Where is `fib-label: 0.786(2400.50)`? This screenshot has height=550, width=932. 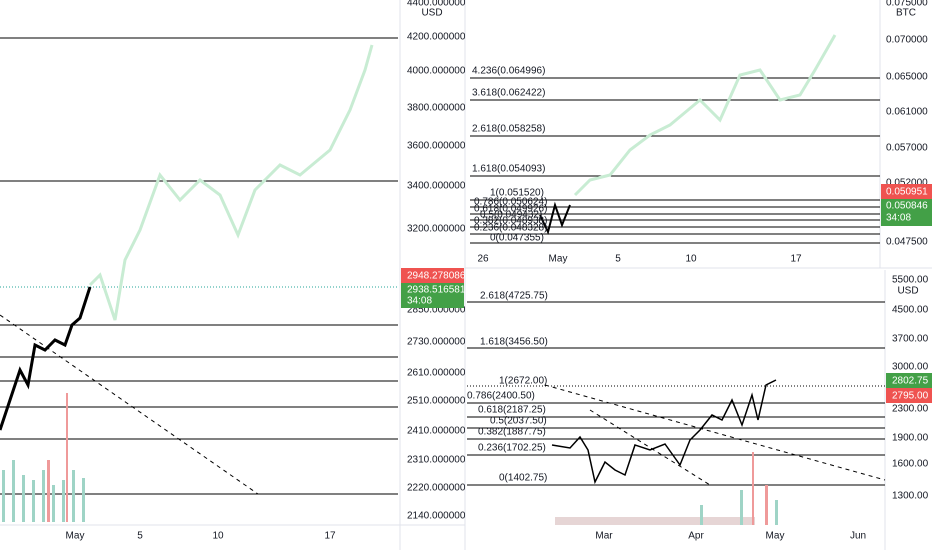
fib-label: 0.786(2400.50) is located at coordinates (501, 396).